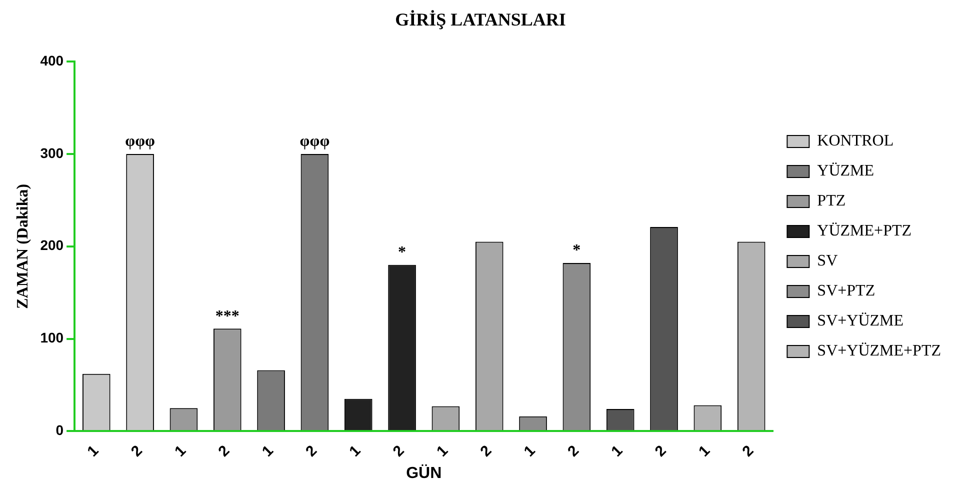 The image size is (971, 488). What do you see at coordinates (424, 473) in the screenshot?
I see `x-axis-title: GÜN` at bounding box center [424, 473].